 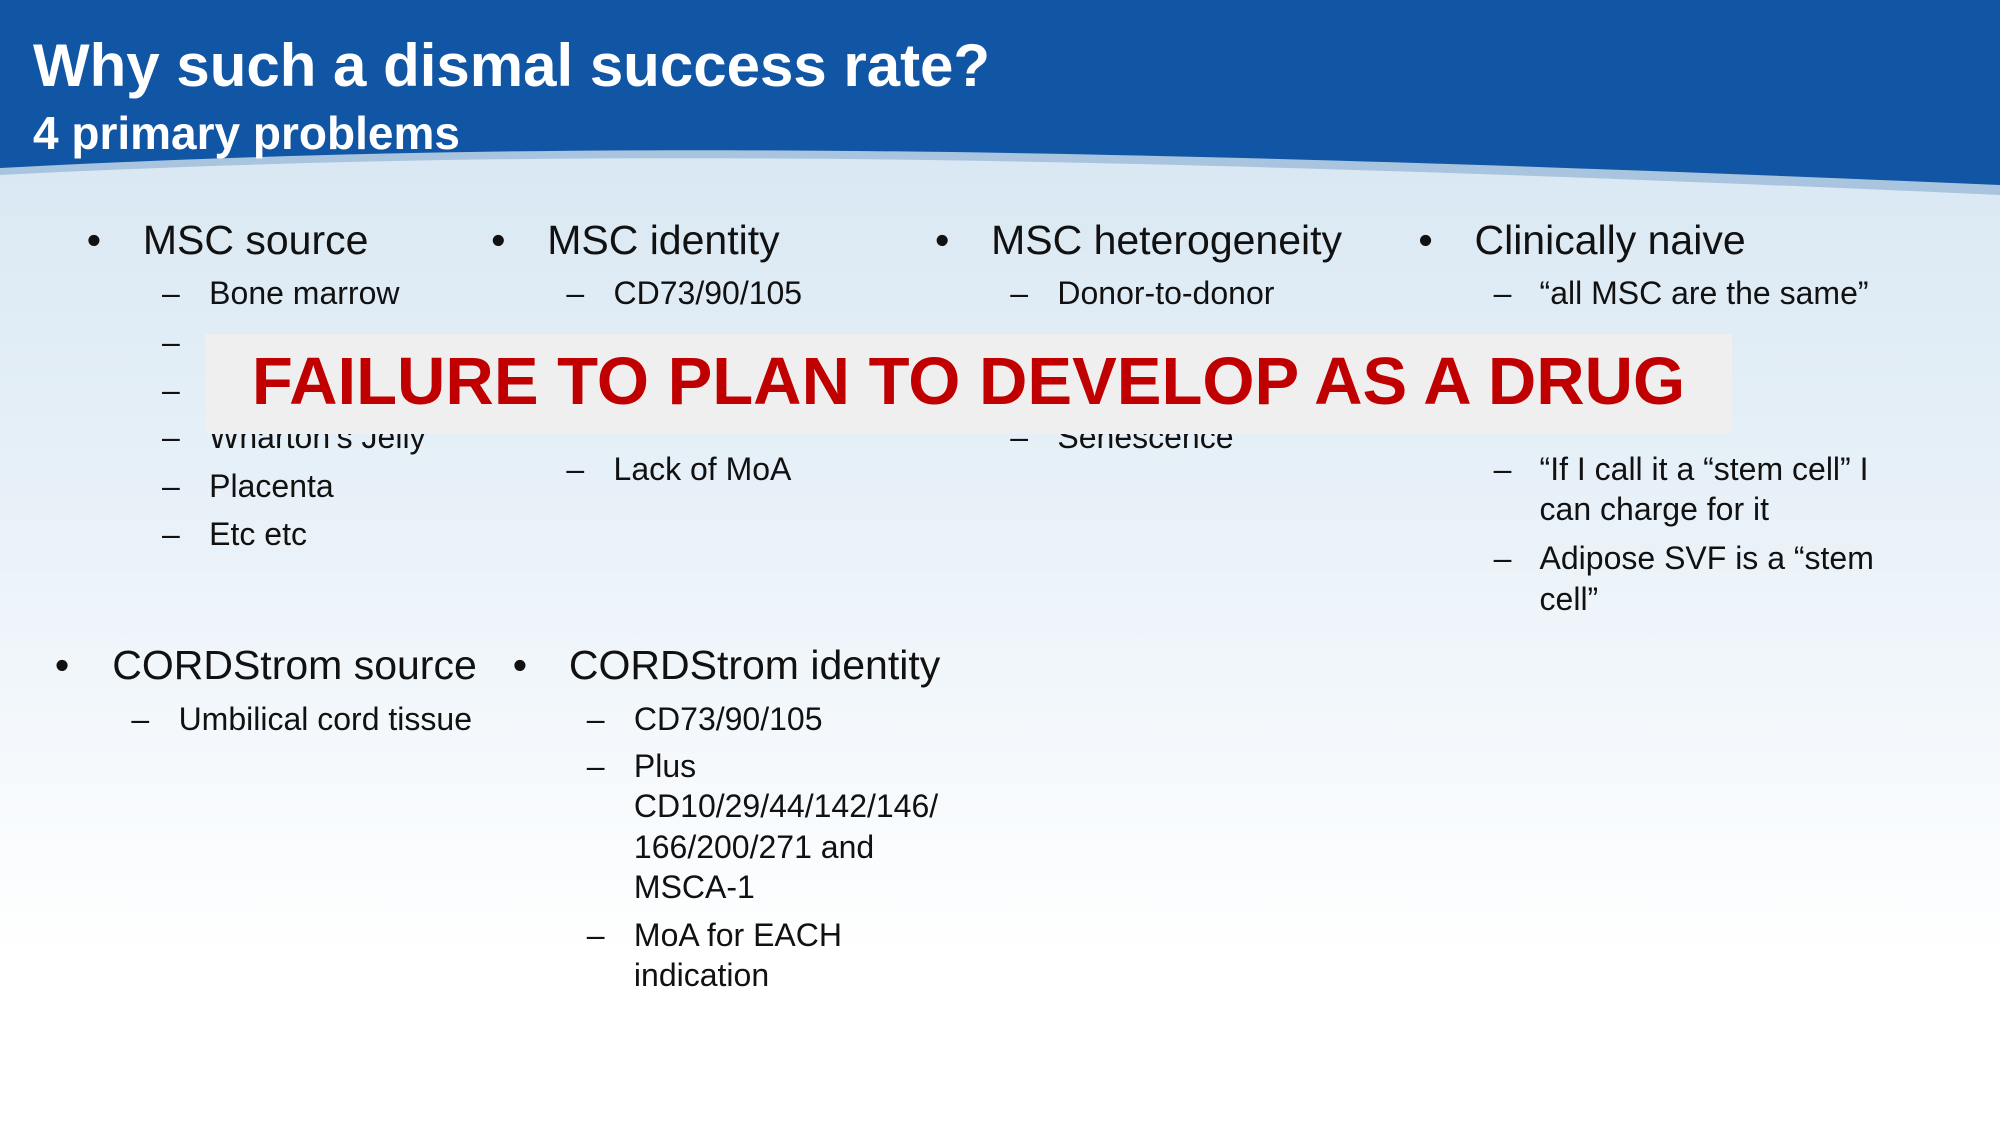 I want to click on title: Why such a dismal success rate?, so click(x=512, y=65).